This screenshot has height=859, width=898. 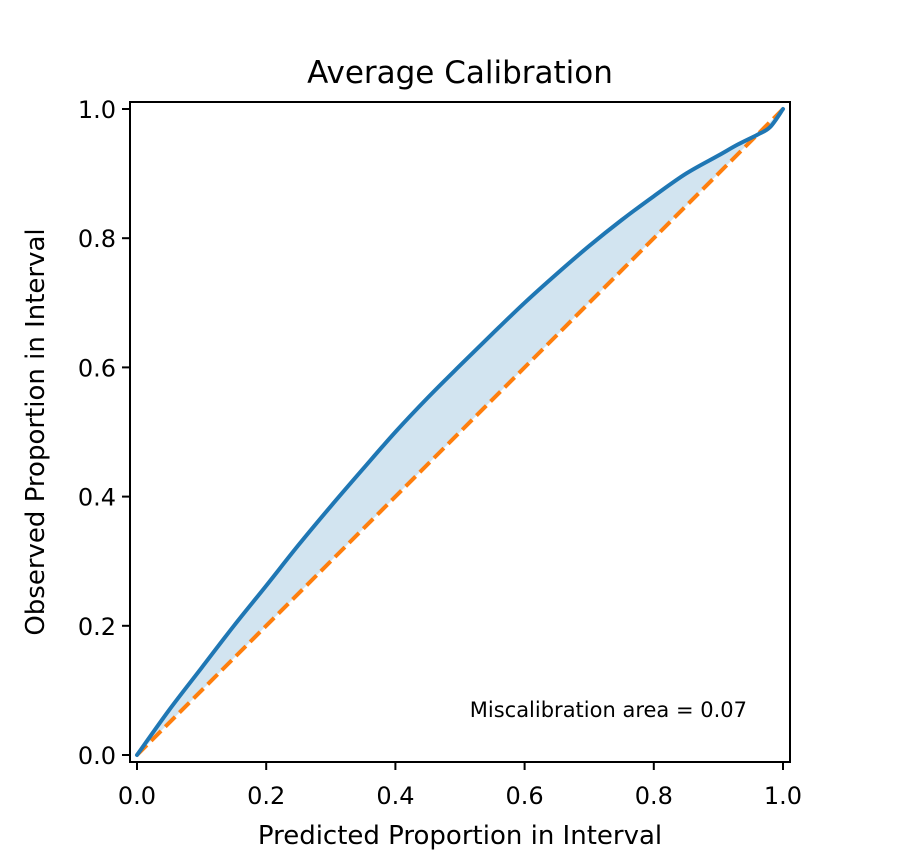 I want to click on miscalibration-annotation: Miscalibration area = 0.07, so click(x=608, y=710).